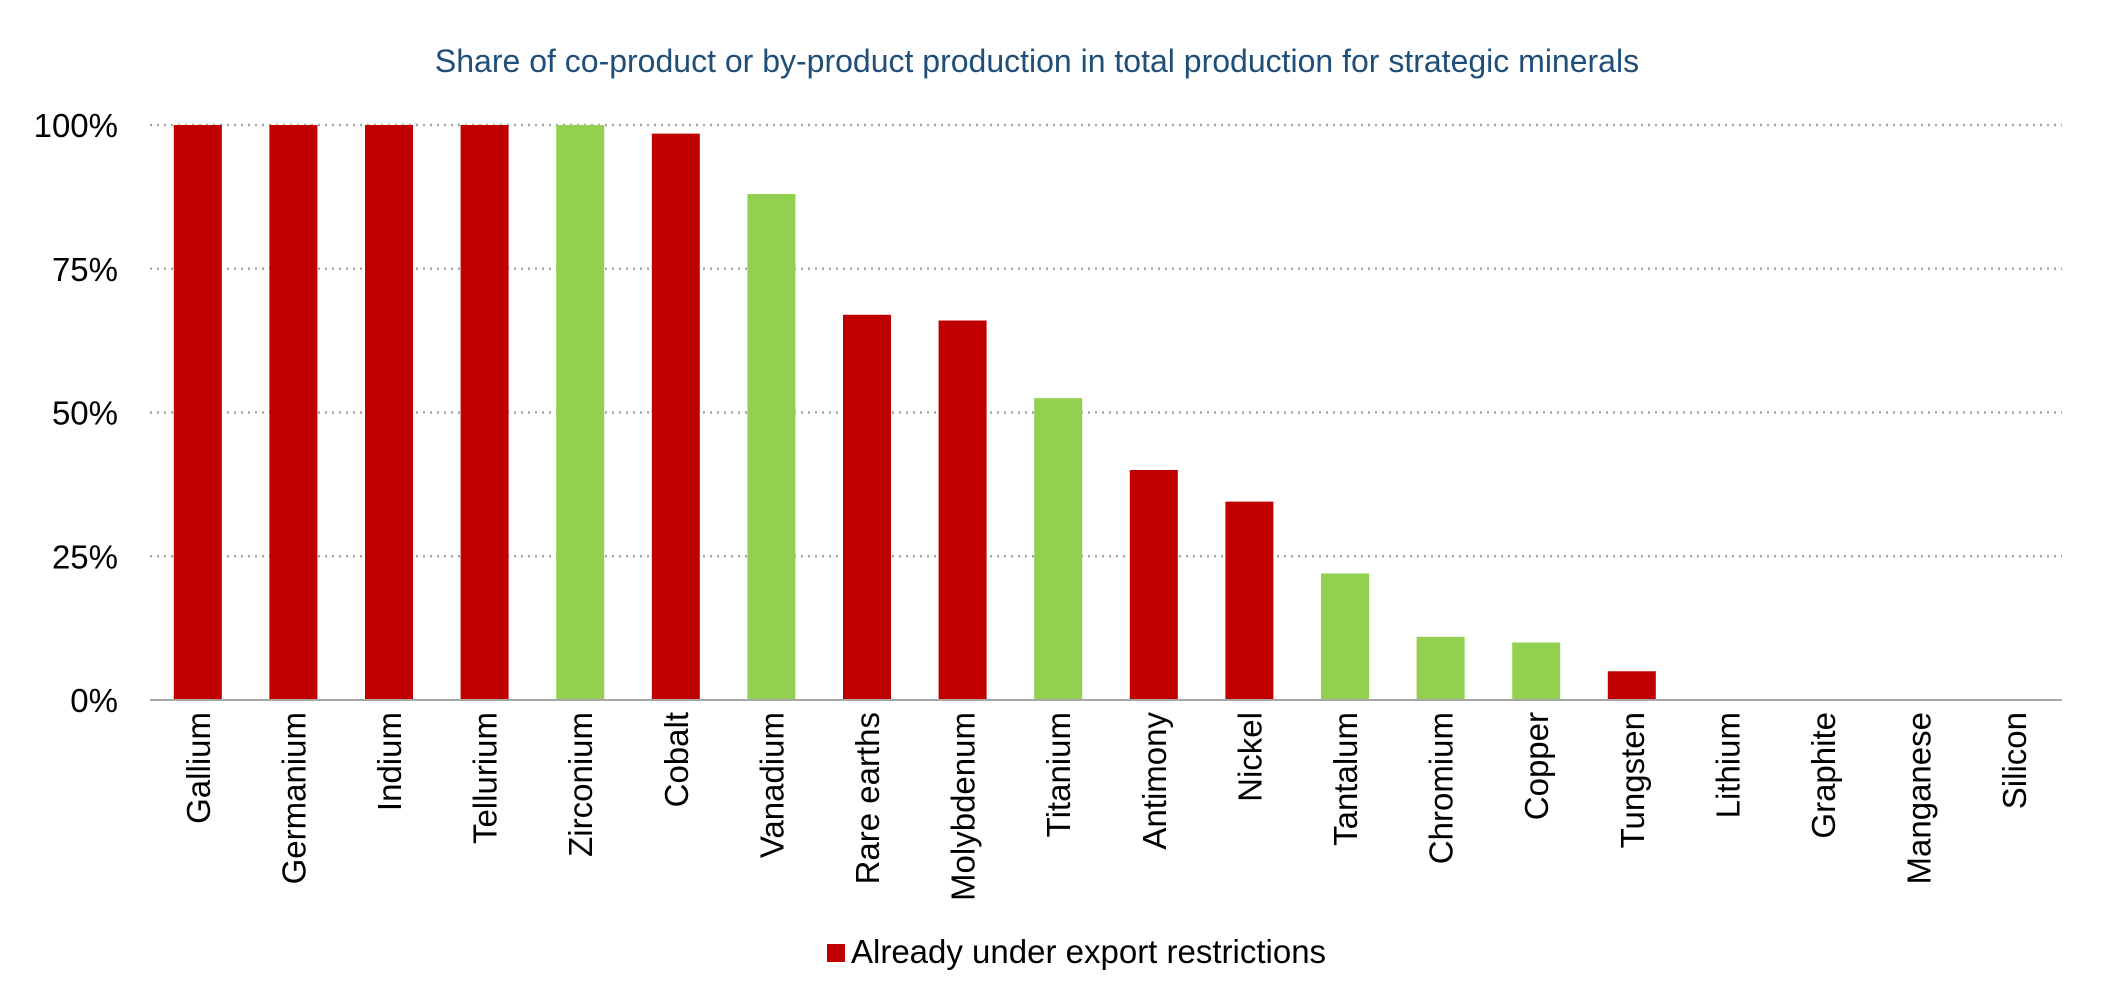 This screenshot has width=2102, height=998. I want to click on bar-nickel, so click(1249, 600).